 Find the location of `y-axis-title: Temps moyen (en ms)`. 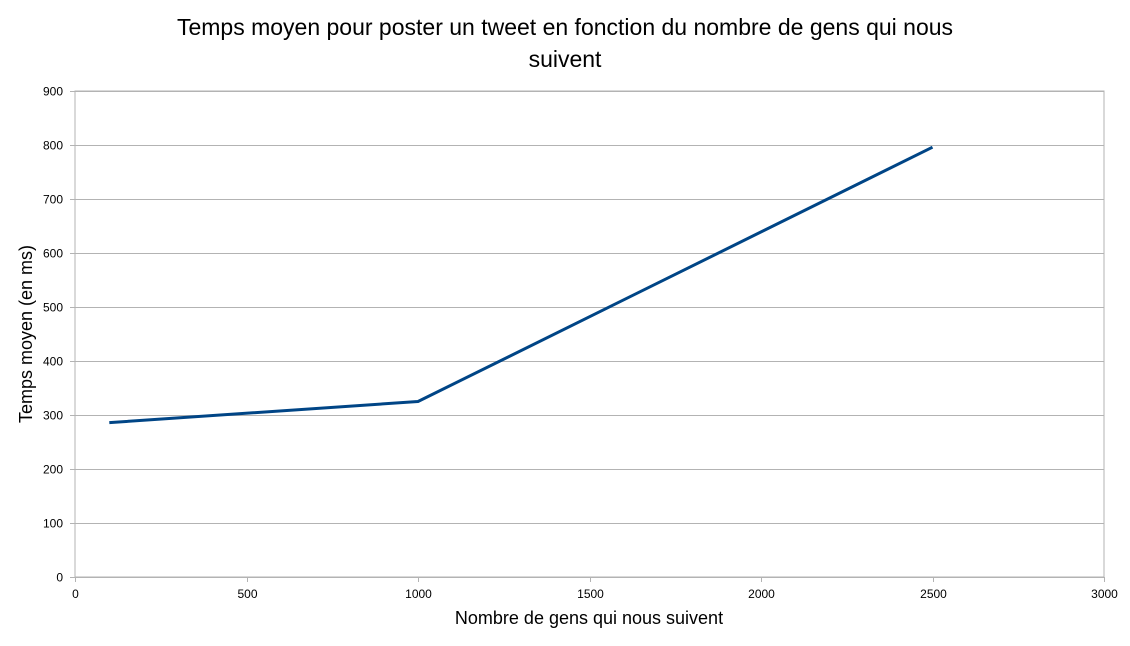

y-axis-title: Temps moyen (en ms) is located at coordinates (26, 334).